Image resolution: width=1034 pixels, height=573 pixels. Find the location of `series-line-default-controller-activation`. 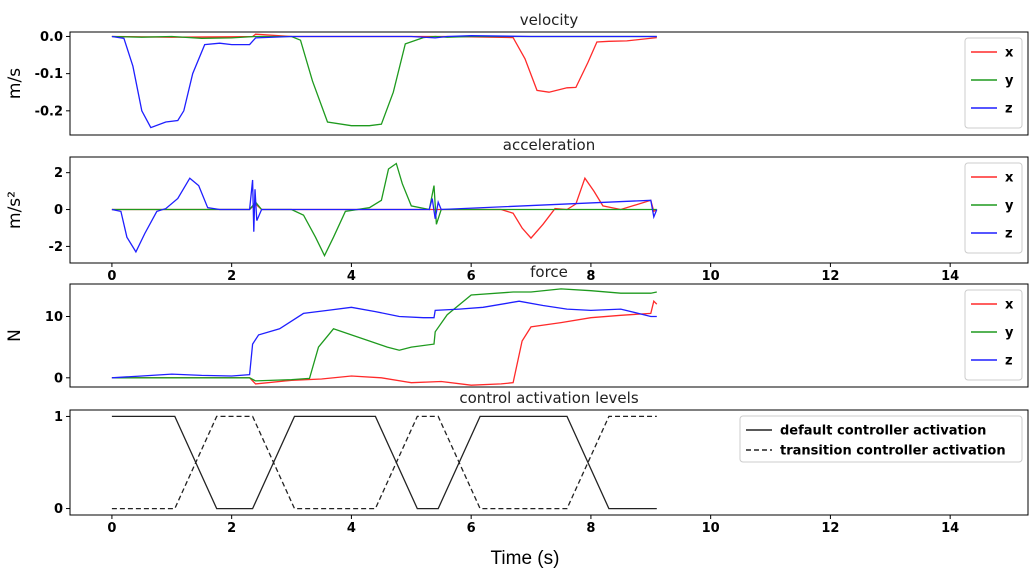

series-line-default-controller-activation is located at coordinates (384, 462).